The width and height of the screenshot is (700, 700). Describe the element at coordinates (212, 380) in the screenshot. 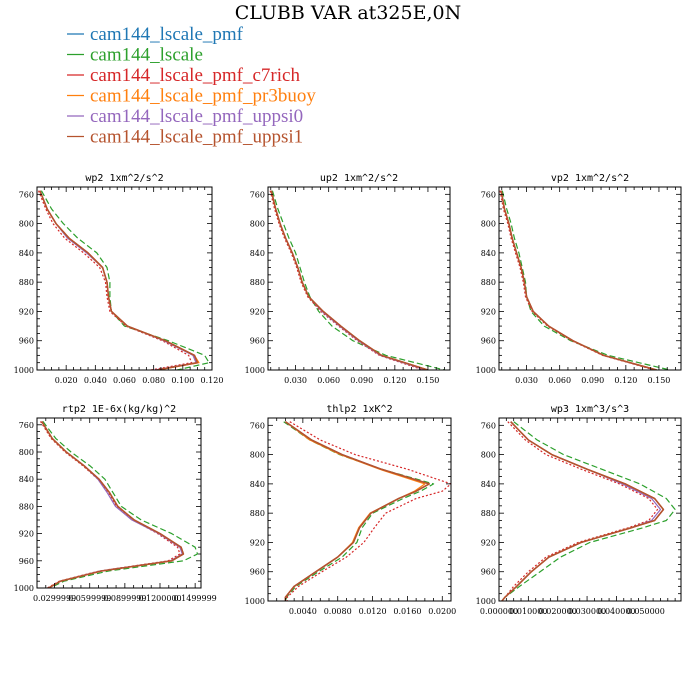

I see `xtick-label-0-5: 0.120` at that location.